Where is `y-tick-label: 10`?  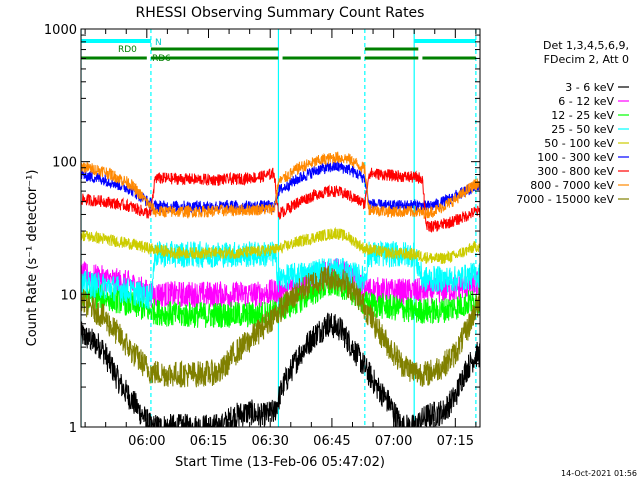
y-tick-label: 10 is located at coordinates (68, 295).